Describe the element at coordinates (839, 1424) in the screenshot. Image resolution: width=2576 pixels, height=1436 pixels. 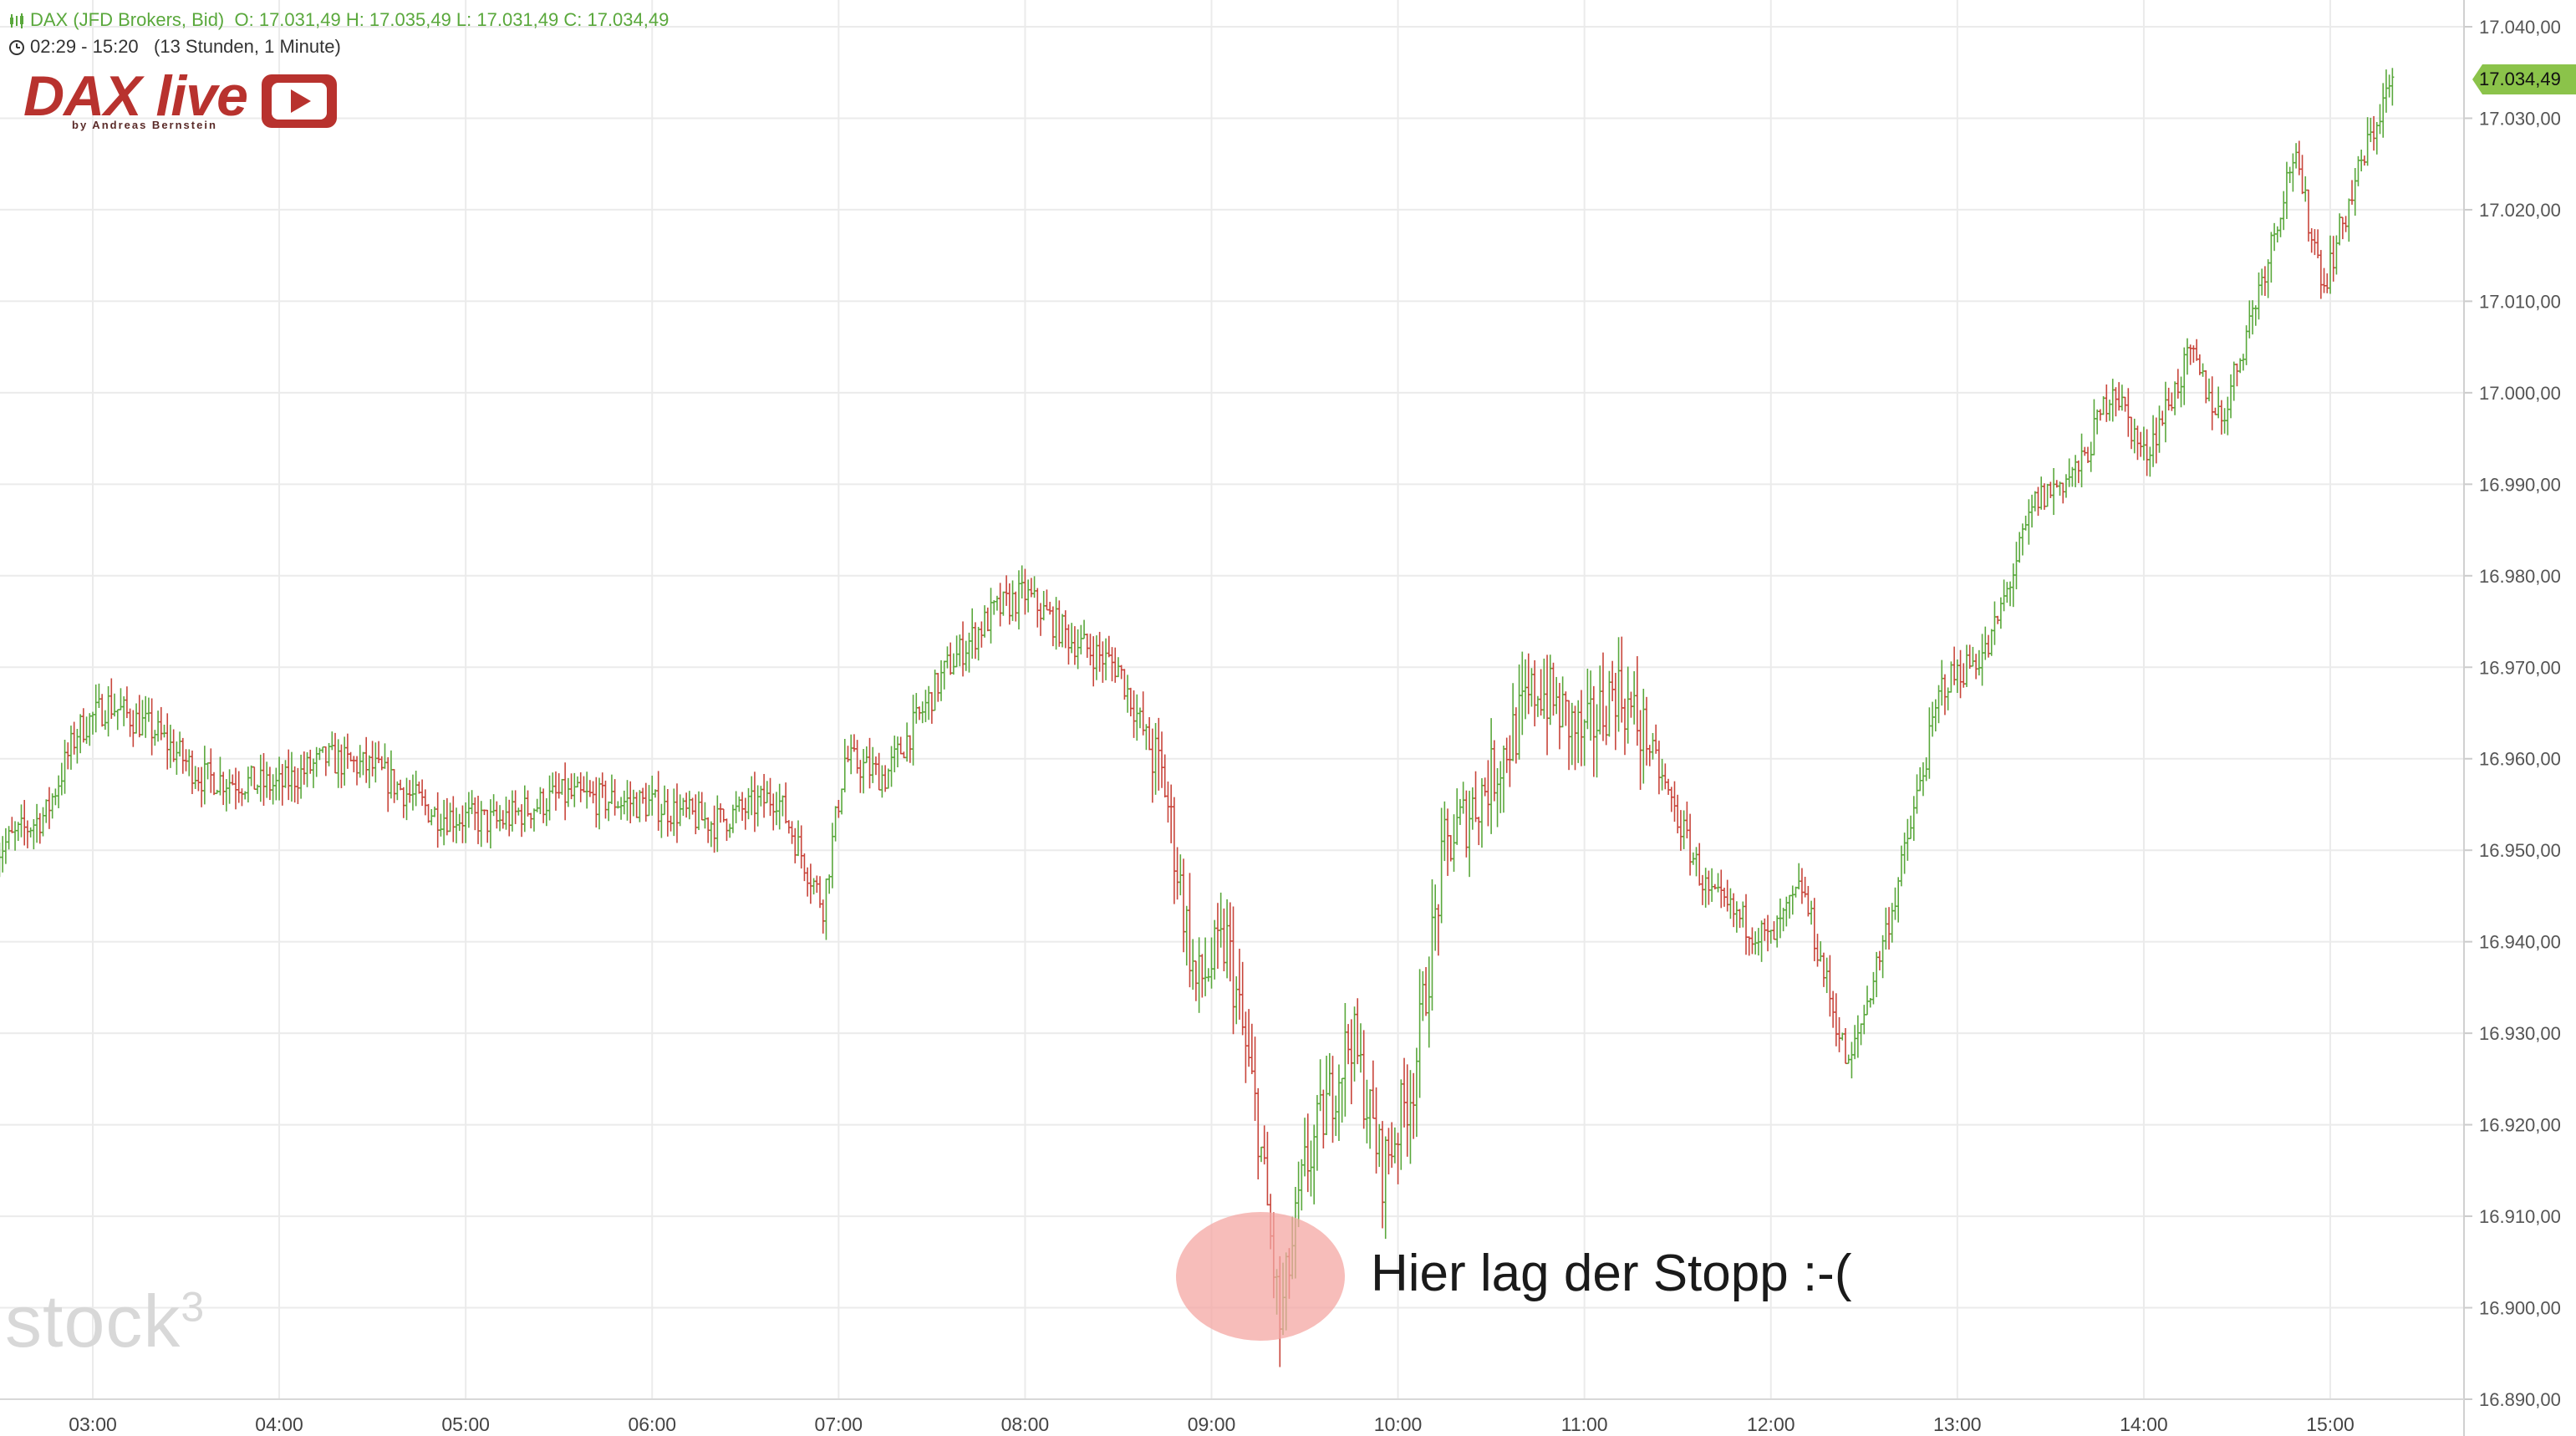
I see `x-tick-label: 07:00` at that location.